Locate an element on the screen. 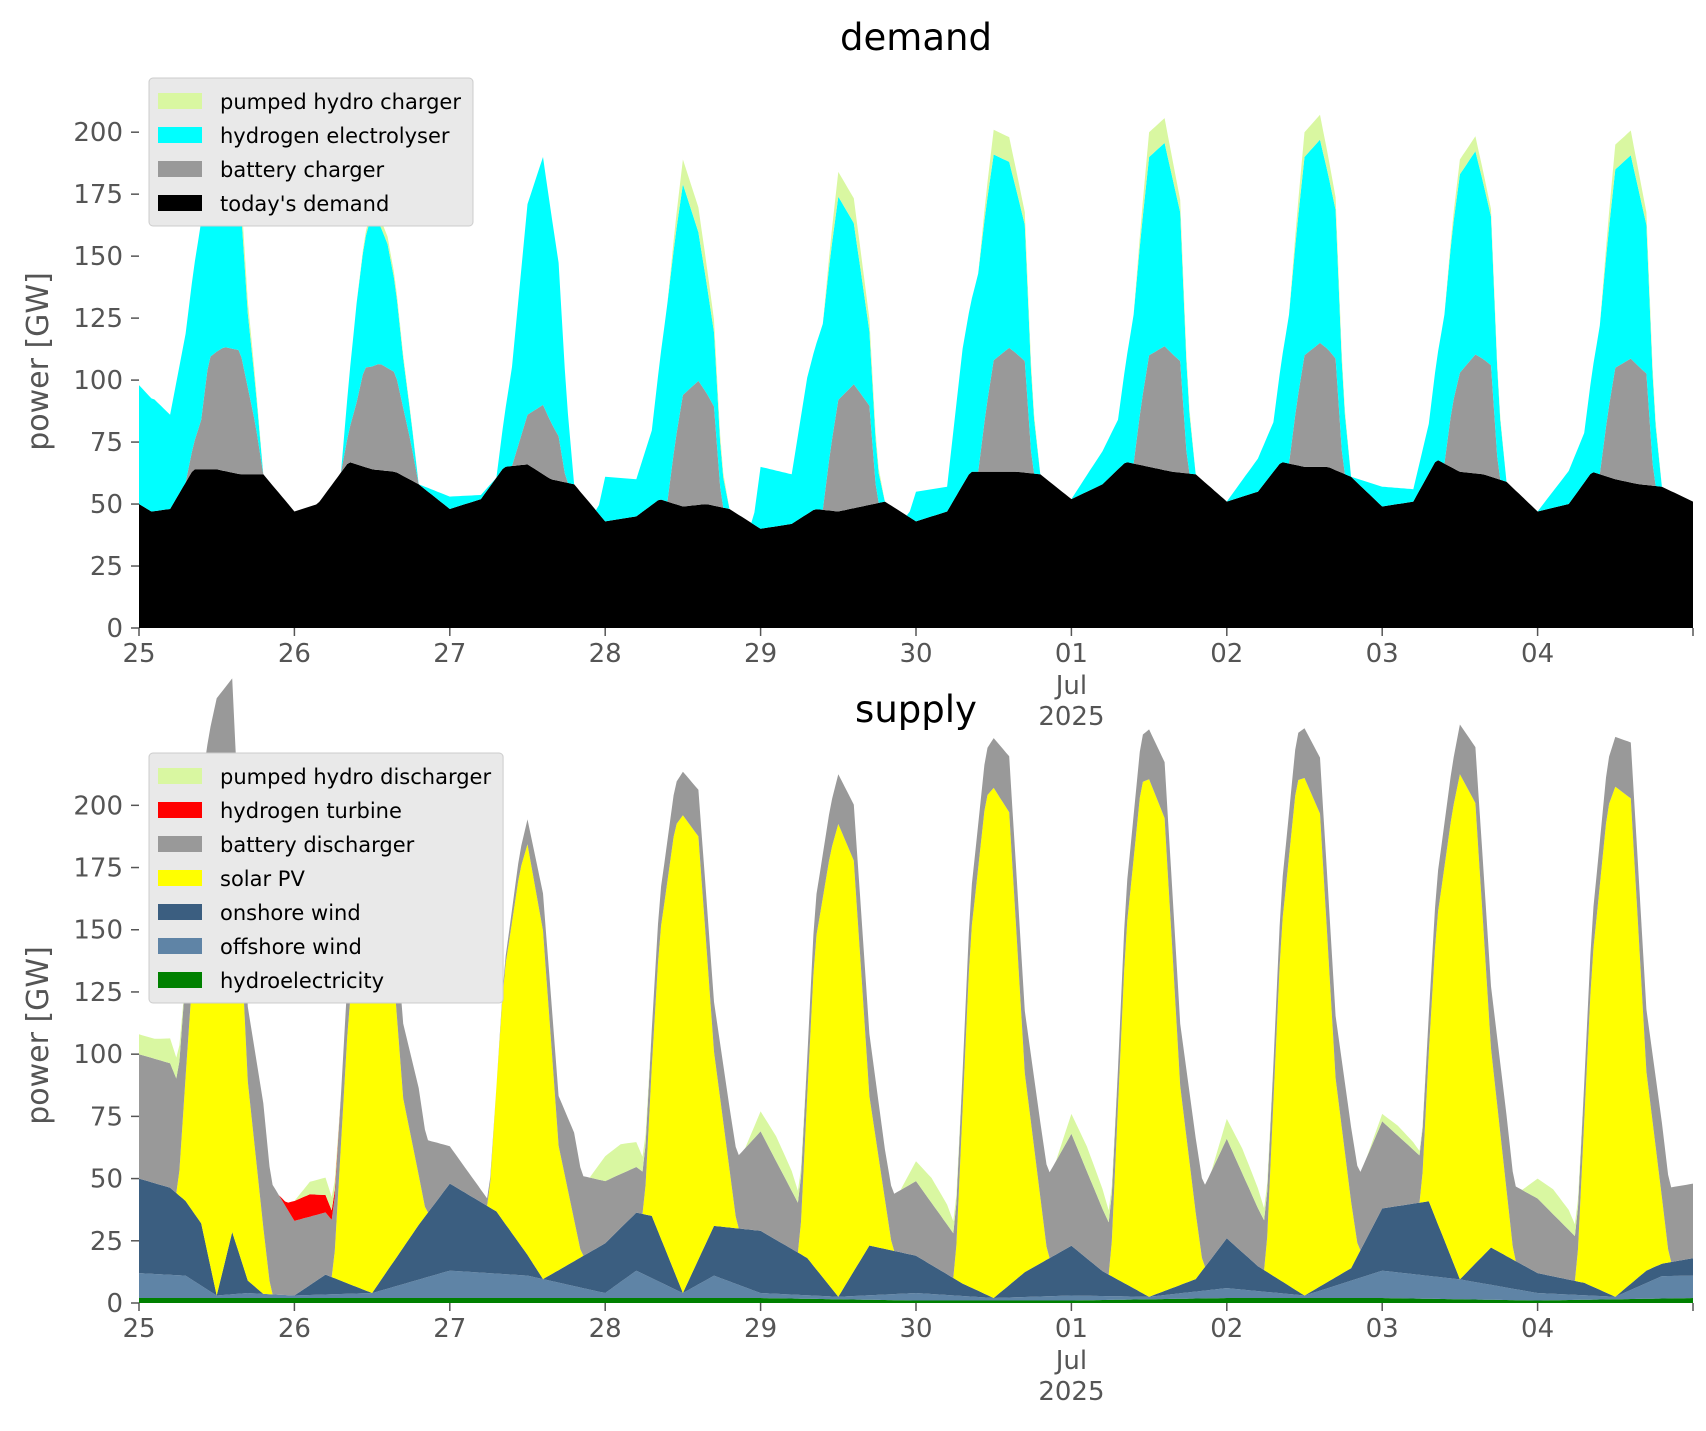 This screenshot has height=1431, width=1706. legend-label: solar PV is located at coordinates (262, 879).